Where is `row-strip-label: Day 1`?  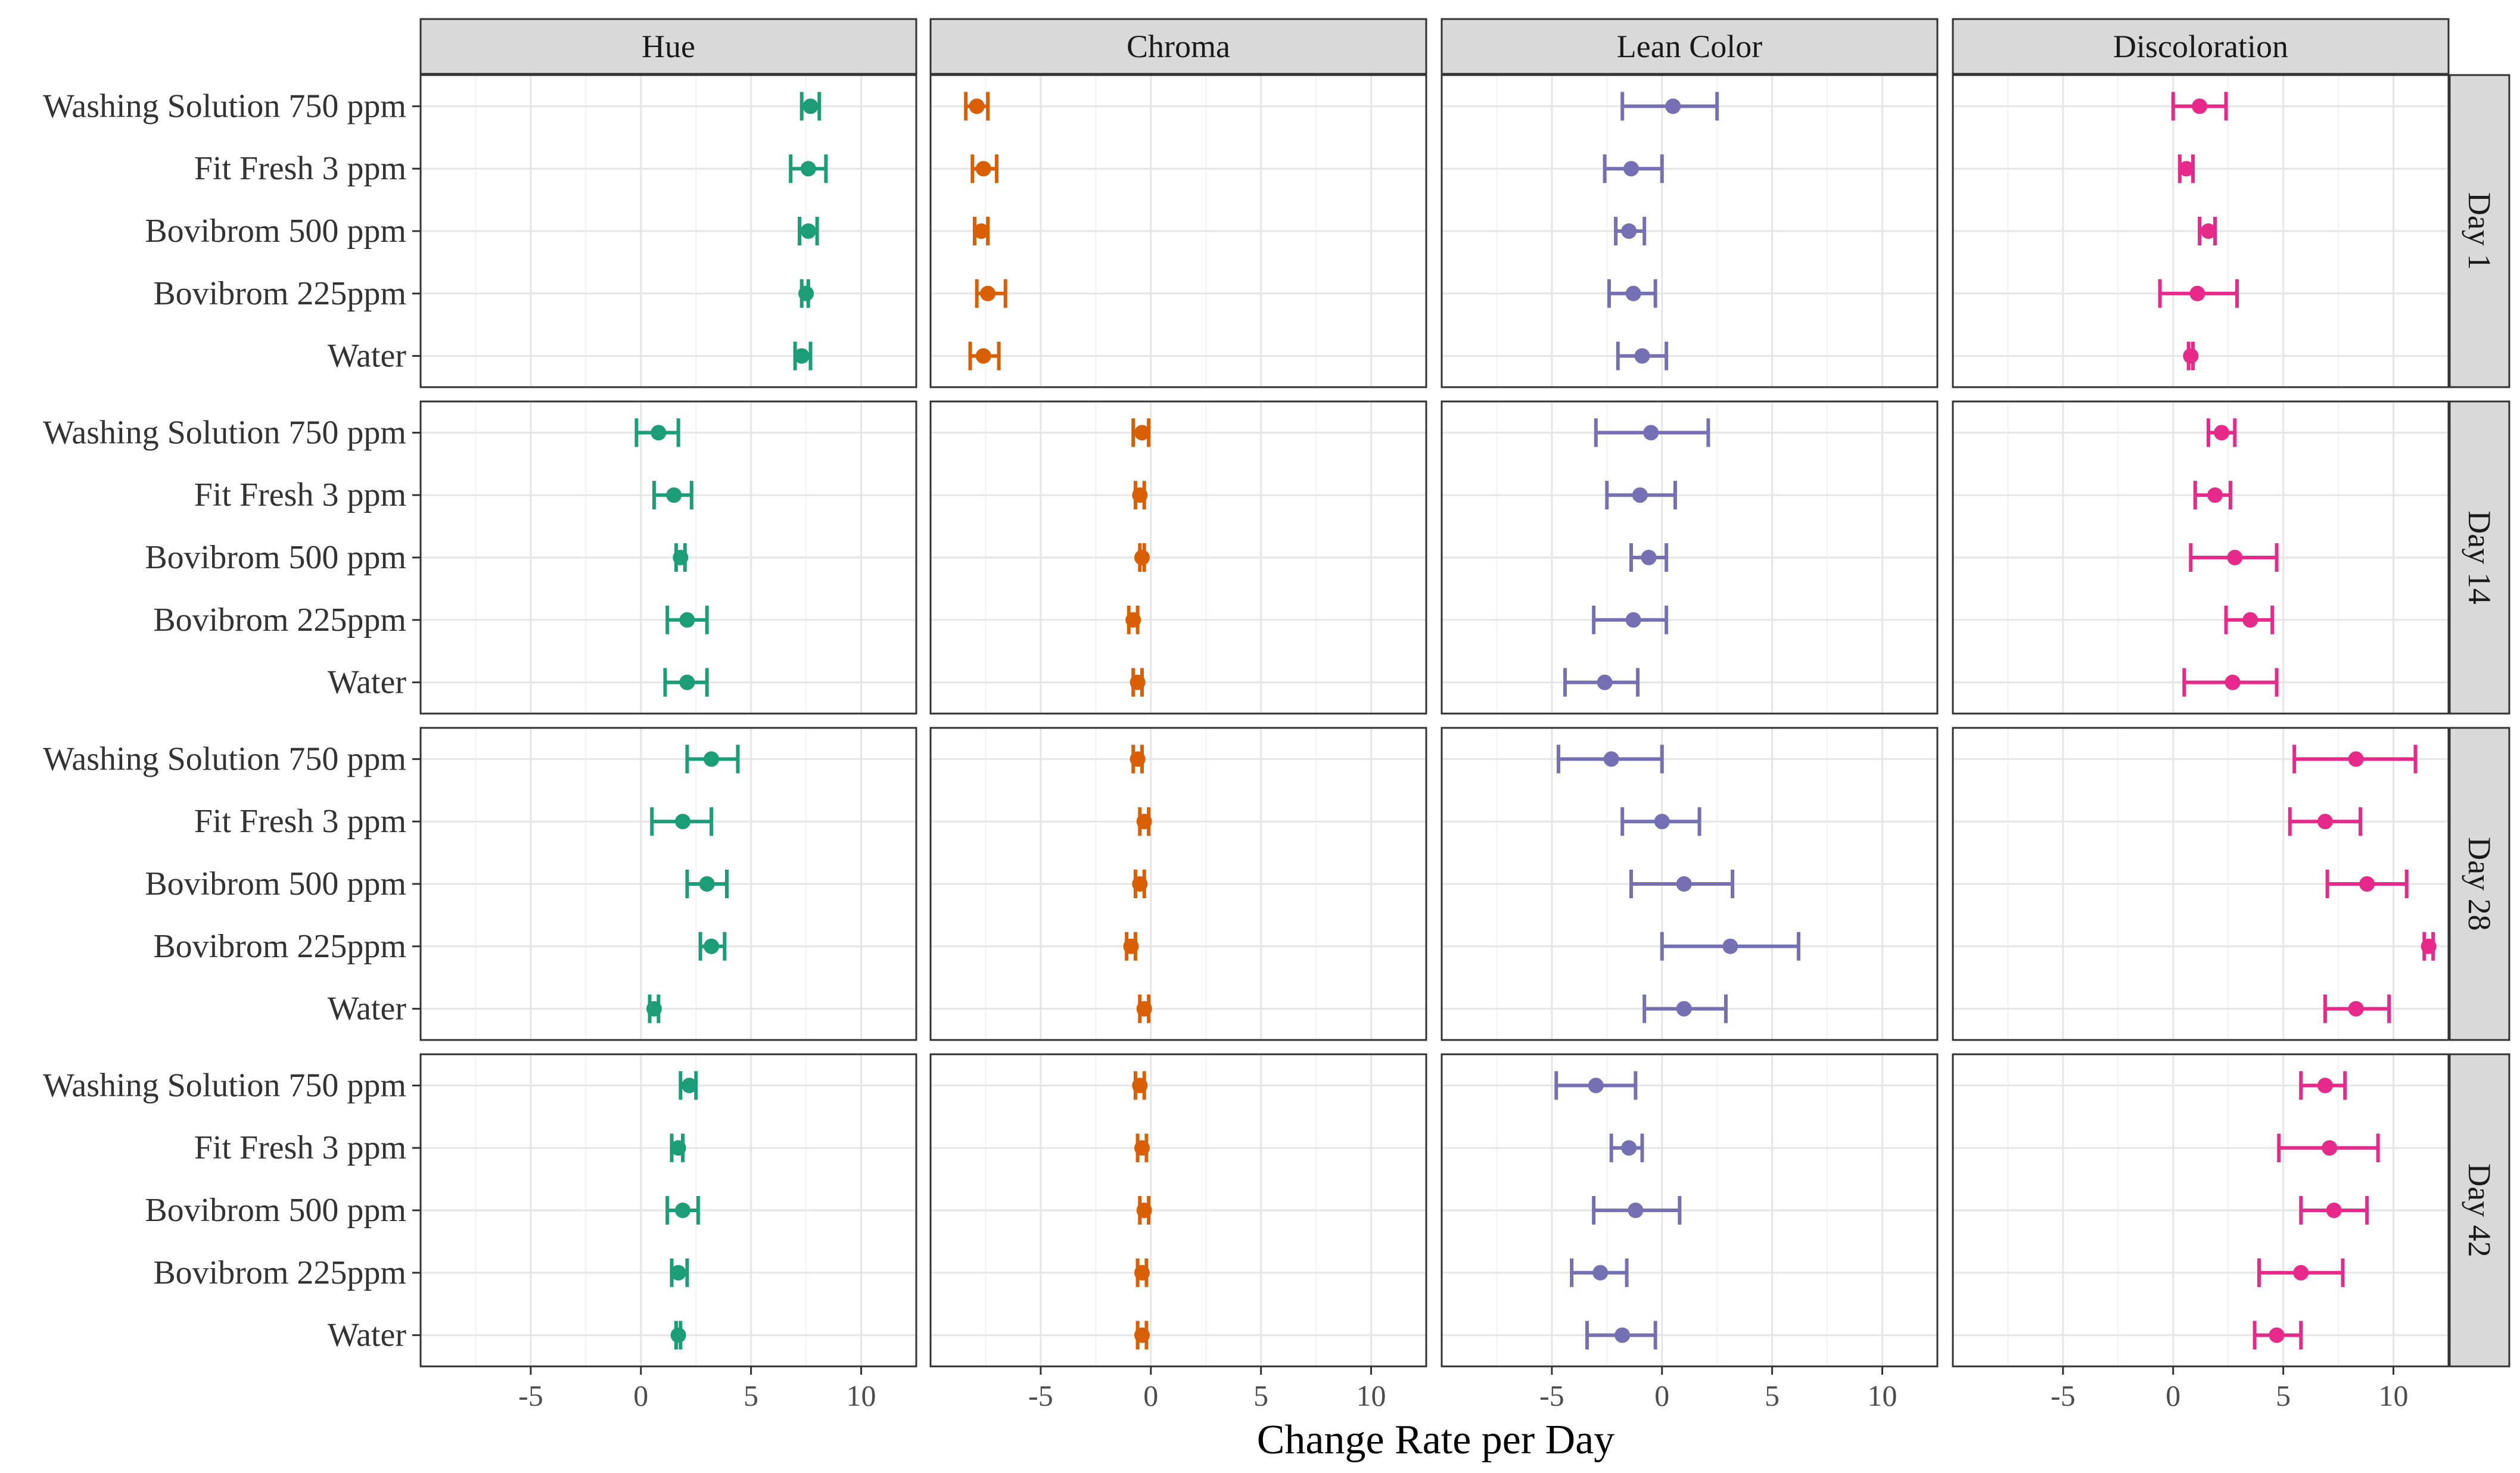
row-strip-label: Day 1 is located at coordinates (2479, 231).